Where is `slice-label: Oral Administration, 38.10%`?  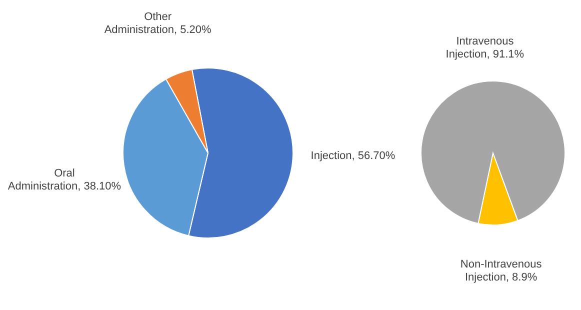 slice-label: Oral Administration, 38.10% is located at coordinates (65, 180).